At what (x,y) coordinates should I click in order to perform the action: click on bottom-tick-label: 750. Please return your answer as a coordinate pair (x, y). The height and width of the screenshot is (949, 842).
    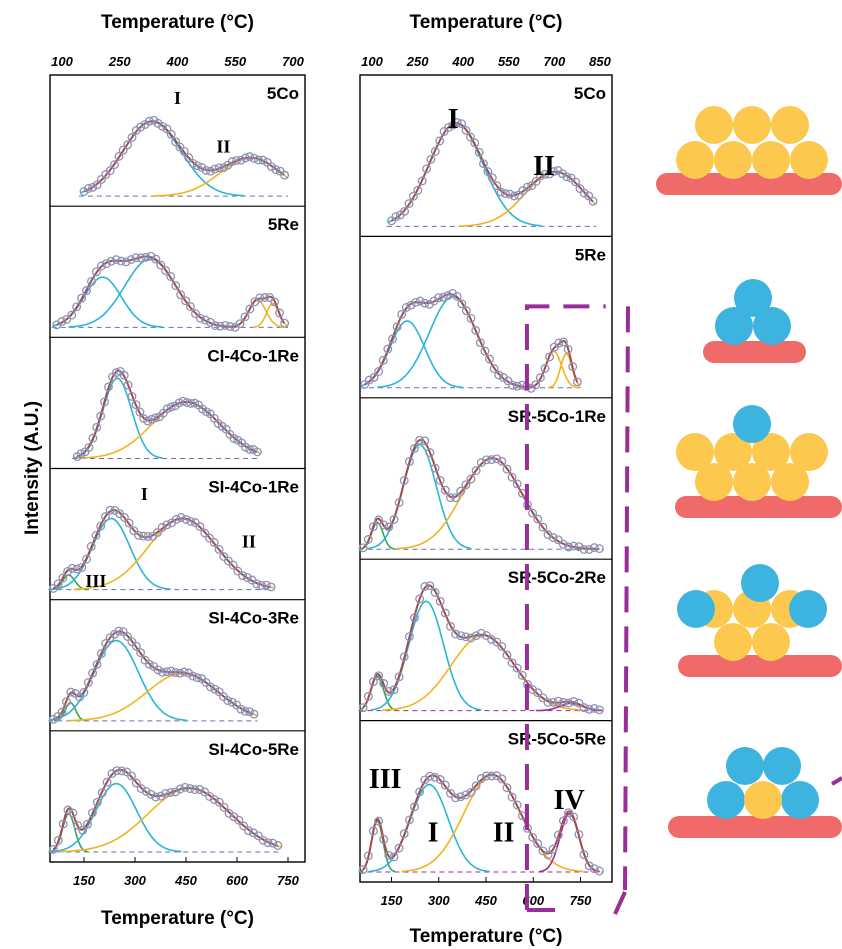
    Looking at the image, I should click on (581, 900).